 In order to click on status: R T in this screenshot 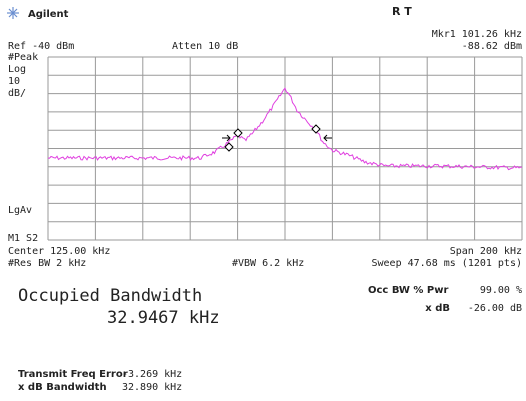, I will do `click(402, 11)`.